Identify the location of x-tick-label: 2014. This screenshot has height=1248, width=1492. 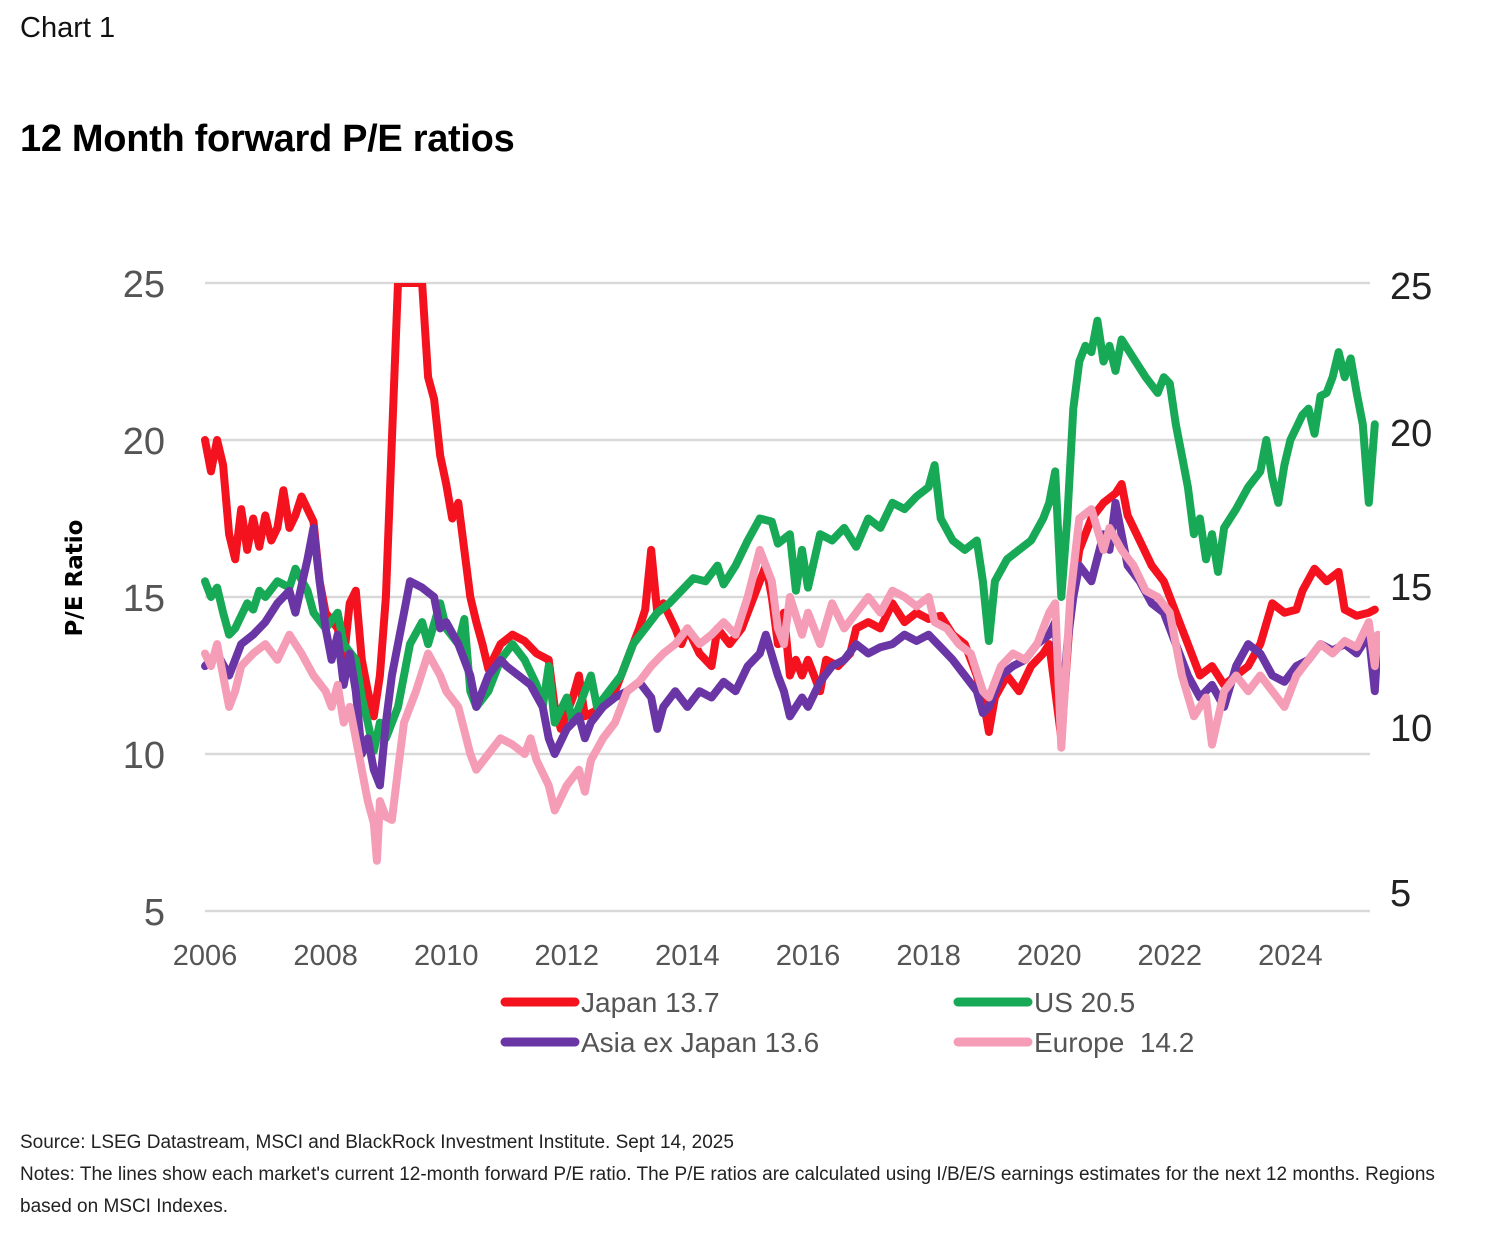
(687, 956).